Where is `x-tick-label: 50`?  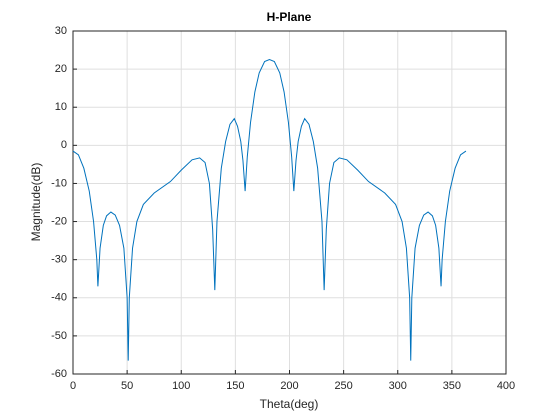
x-tick-label: 50 is located at coordinates (127, 386).